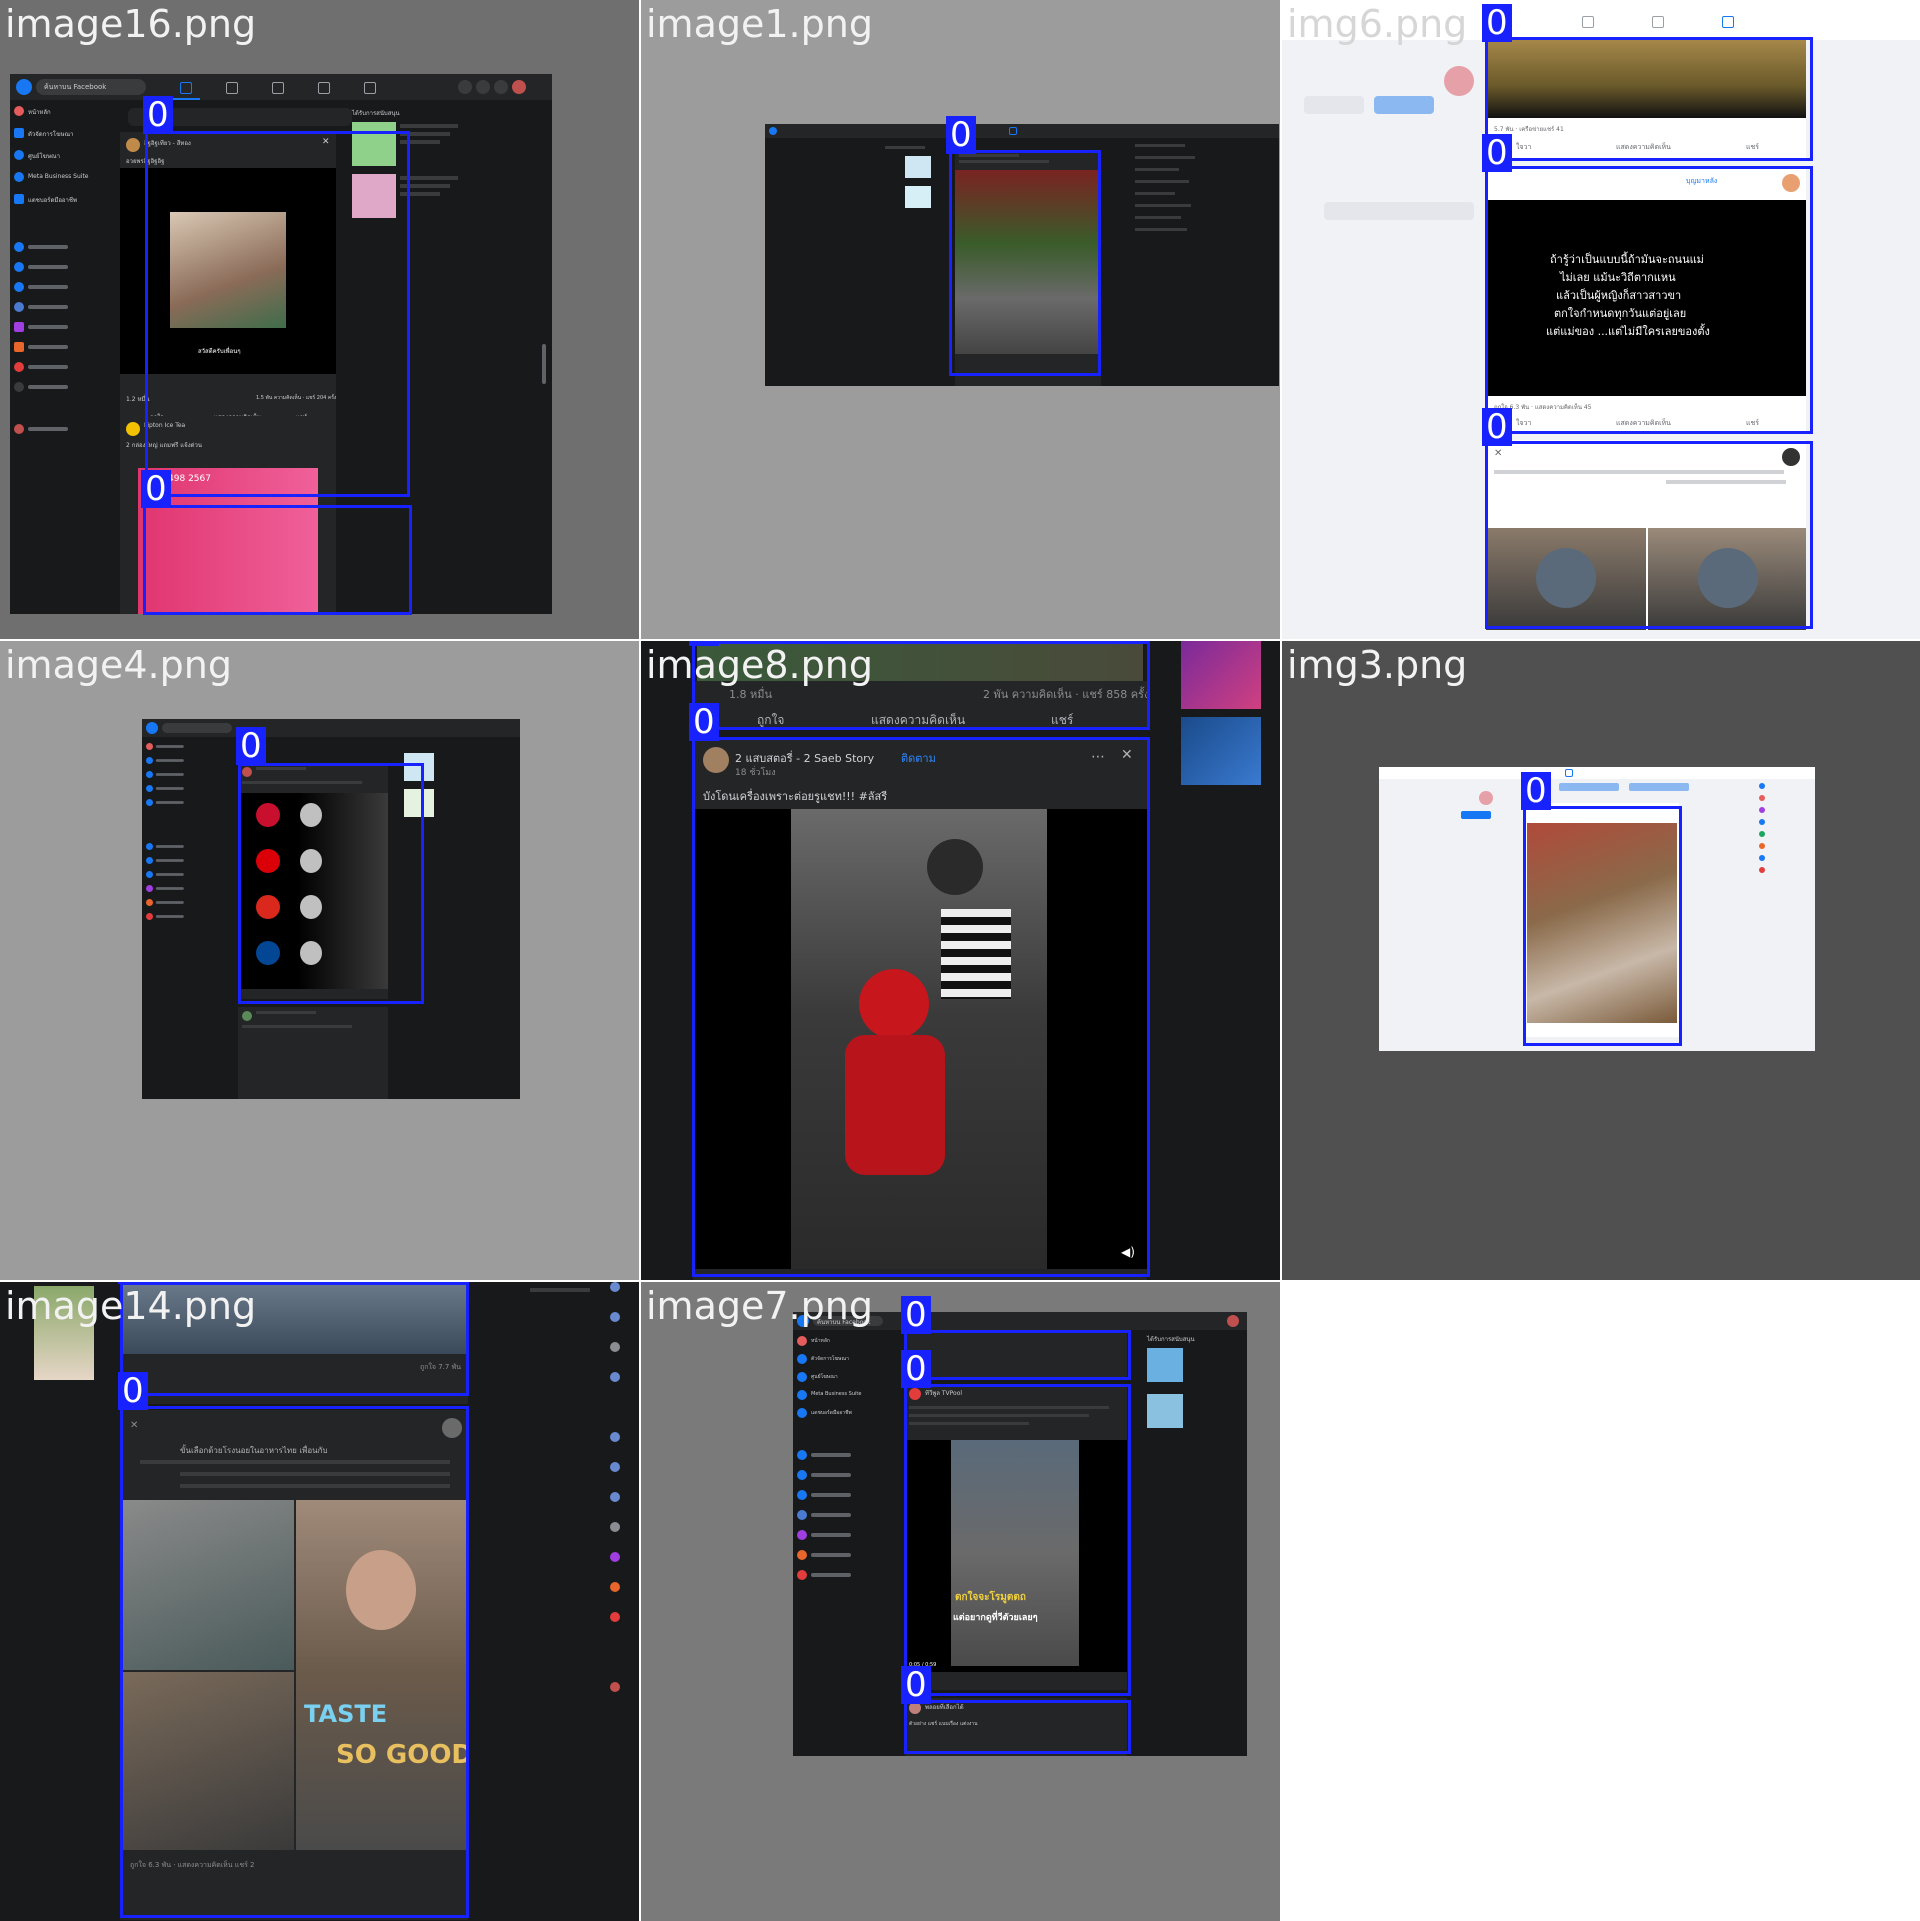  Describe the element at coordinates (1098, 757) in the screenshot. I see `more-options-icon: ⋯` at that location.